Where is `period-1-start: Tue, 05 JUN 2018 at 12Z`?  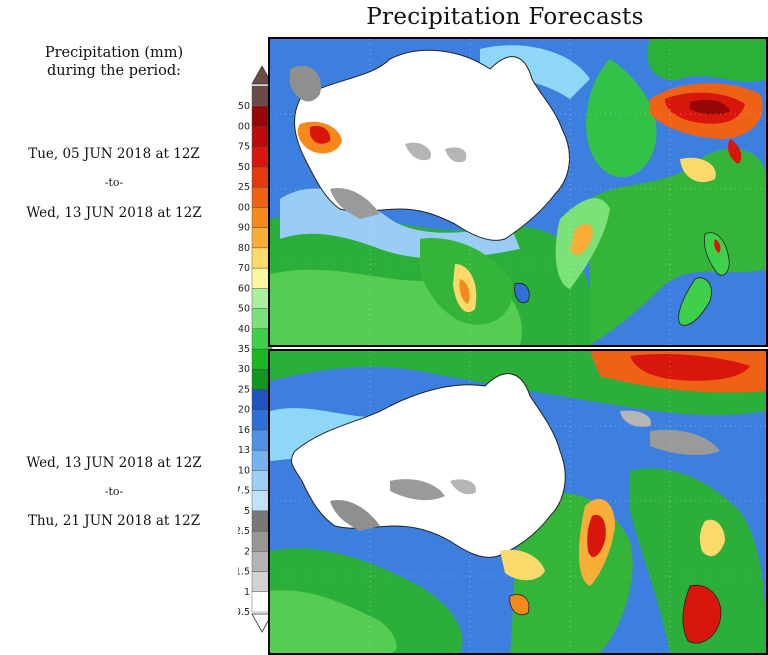
period-1-start: Tue, 05 JUN 2018 at 12Z is located at coordinates (114, 154).